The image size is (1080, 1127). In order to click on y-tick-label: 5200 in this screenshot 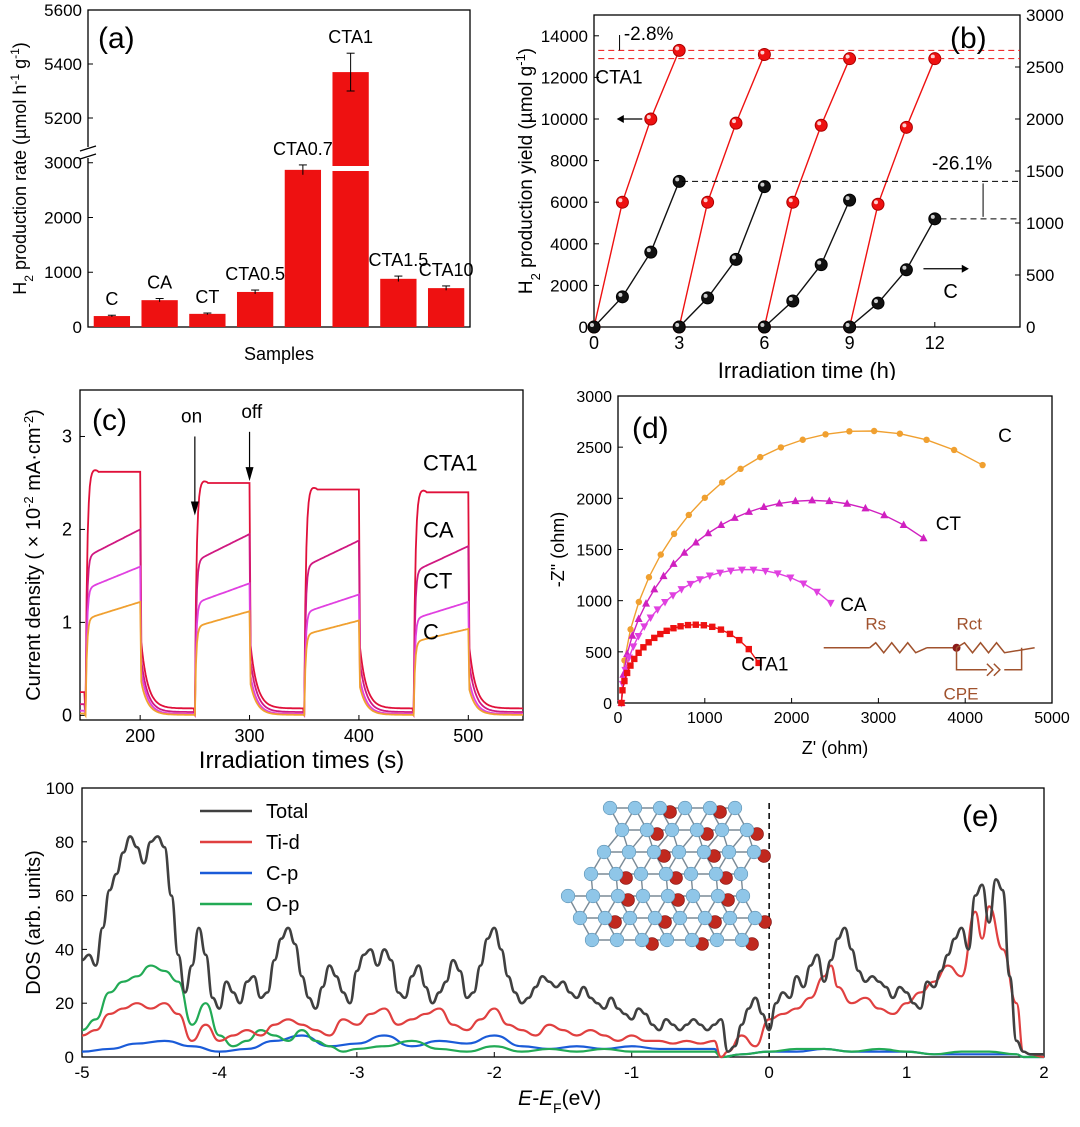, I will do `click(63, 118)`.